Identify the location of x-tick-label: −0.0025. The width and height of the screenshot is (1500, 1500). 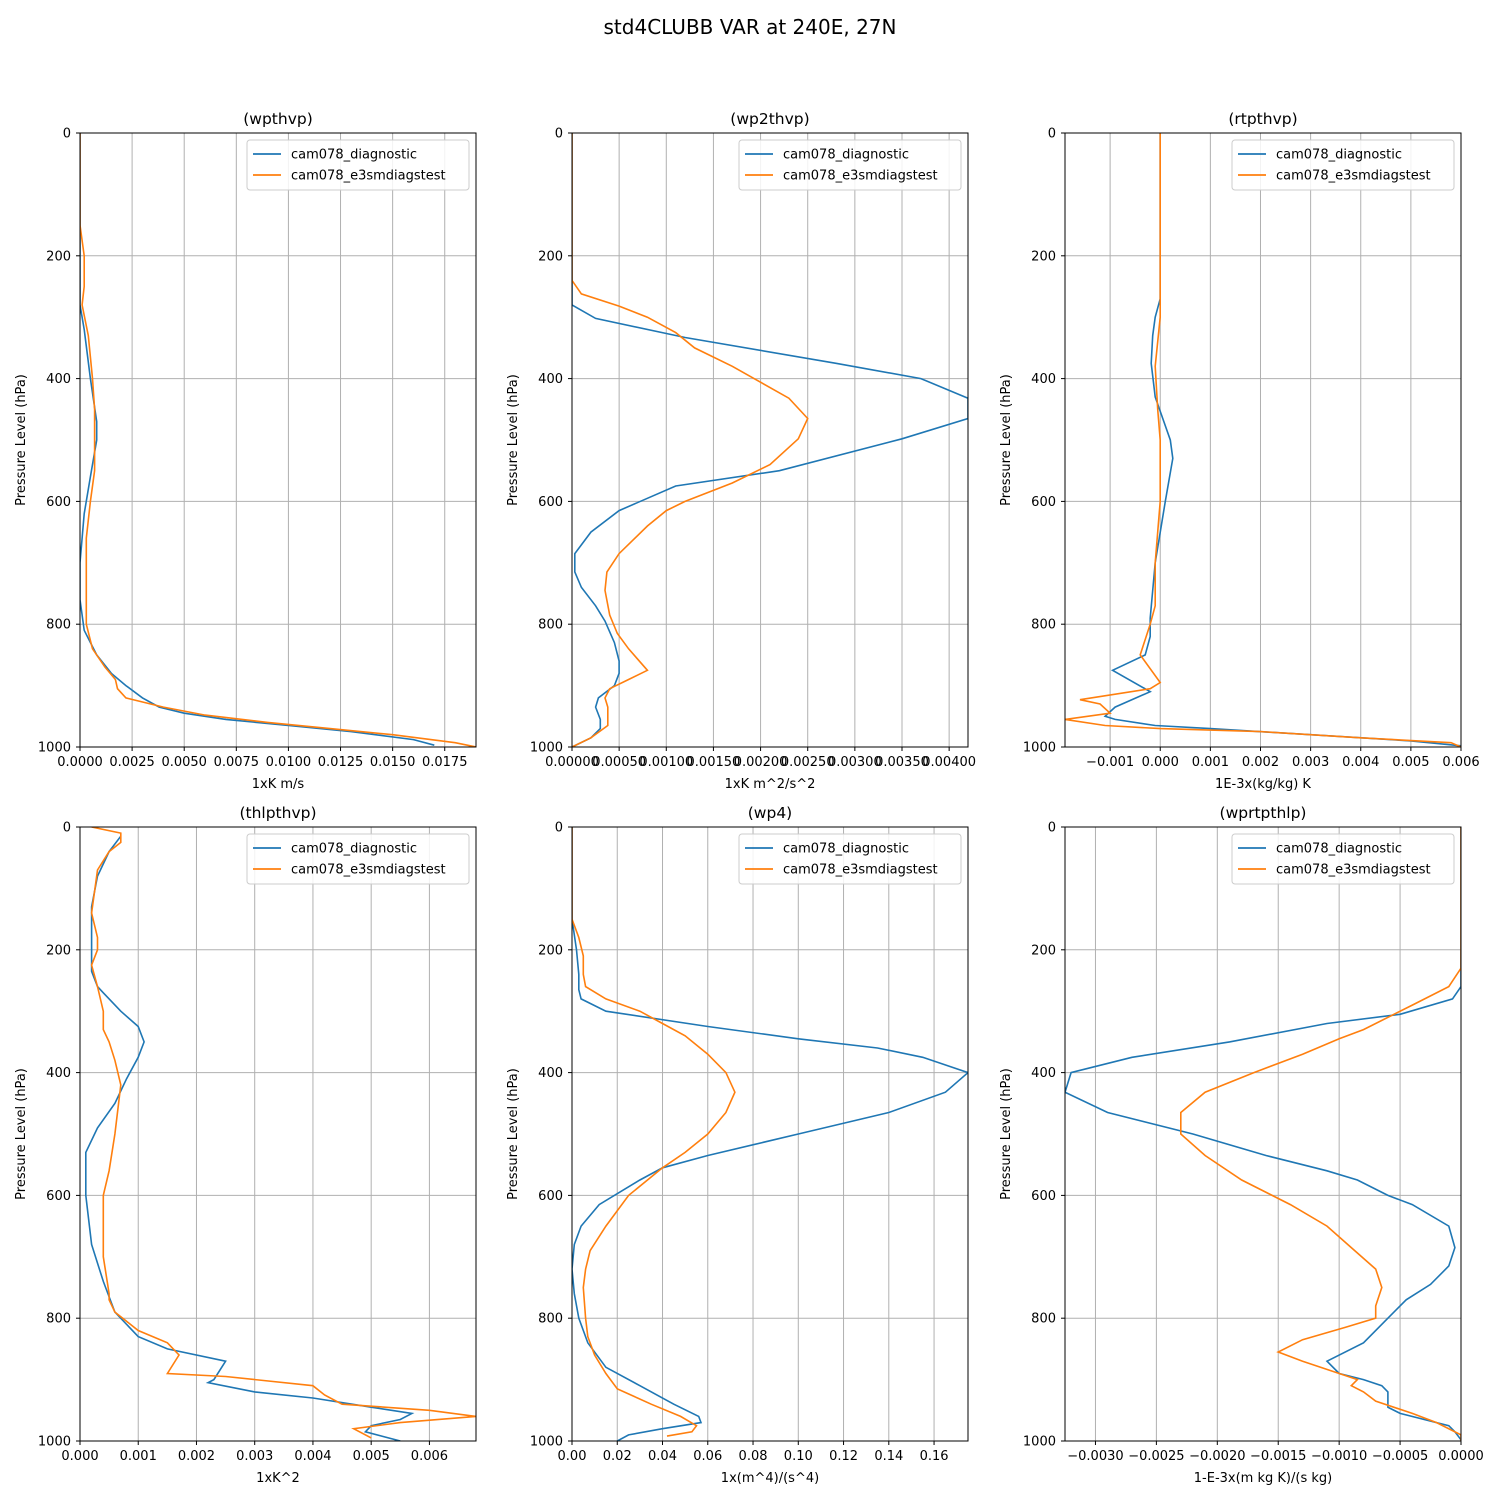
(1156, 1456).